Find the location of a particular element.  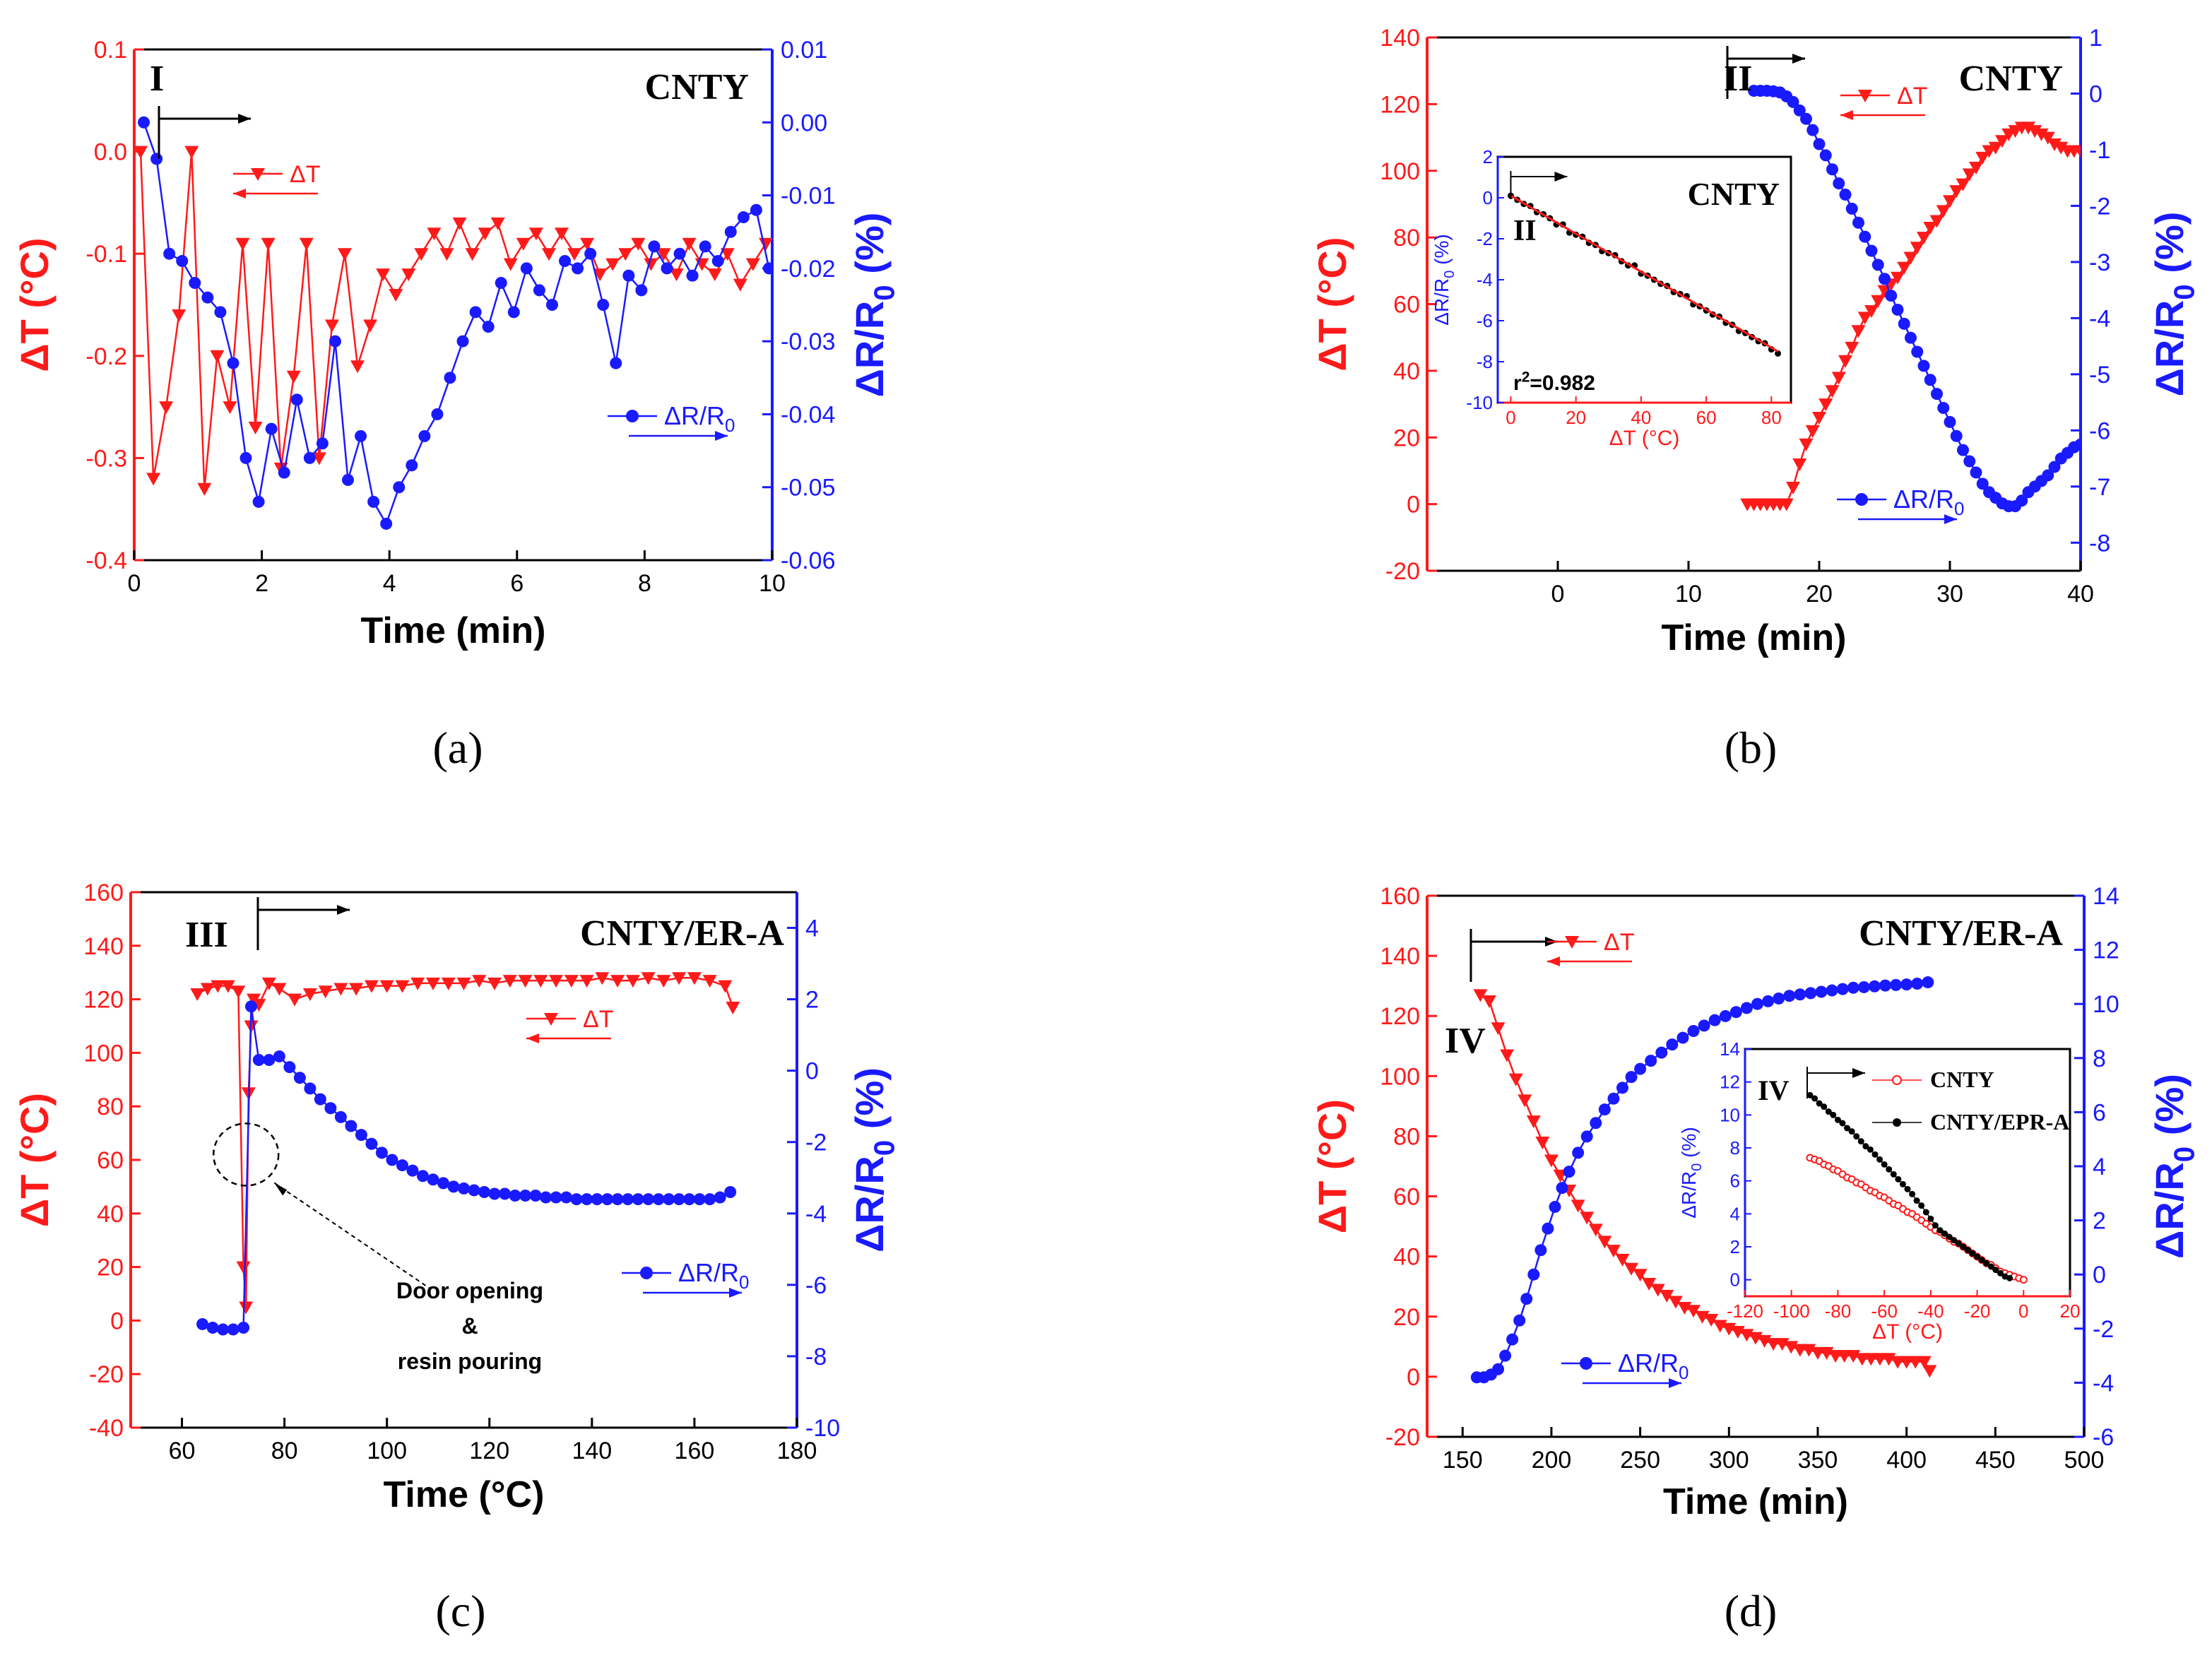

legend-label-part: ΔR/R is located at coordinates (694, 415).